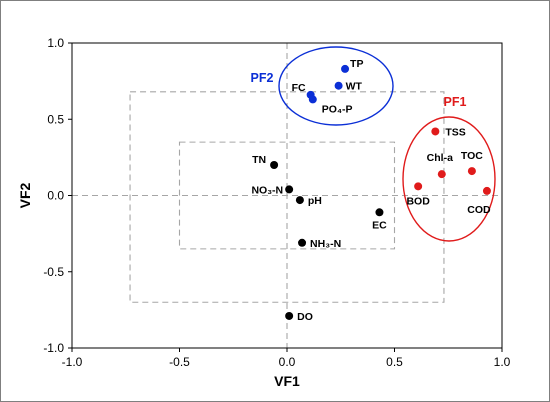 The height and width of the screenshot is (402, 550). I want to click on y-tick-label: 1.0, so click(55, 43).